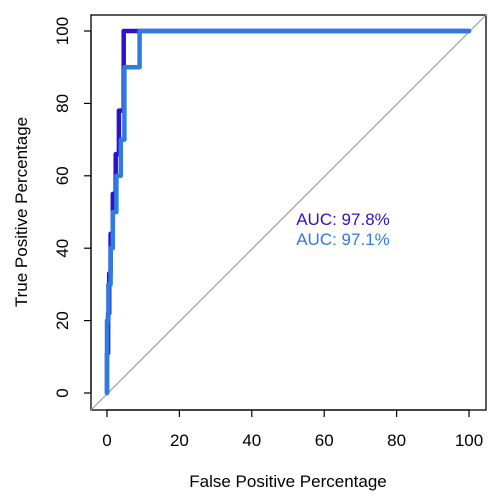 The height and width of the screenshot is (500, 500). Describe the element at coordinates (292, 429) in the screenshot. I see `x-axis: 0 20 40 60 80 100` at that location.